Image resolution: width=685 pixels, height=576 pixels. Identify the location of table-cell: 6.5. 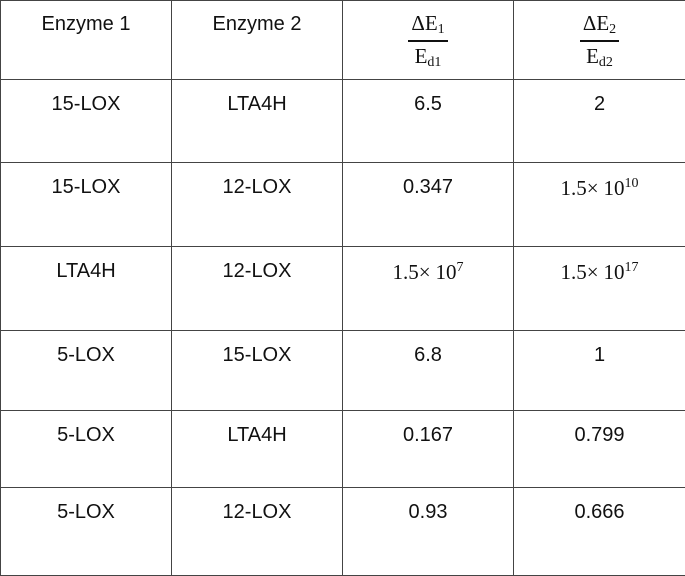
(428, 121).